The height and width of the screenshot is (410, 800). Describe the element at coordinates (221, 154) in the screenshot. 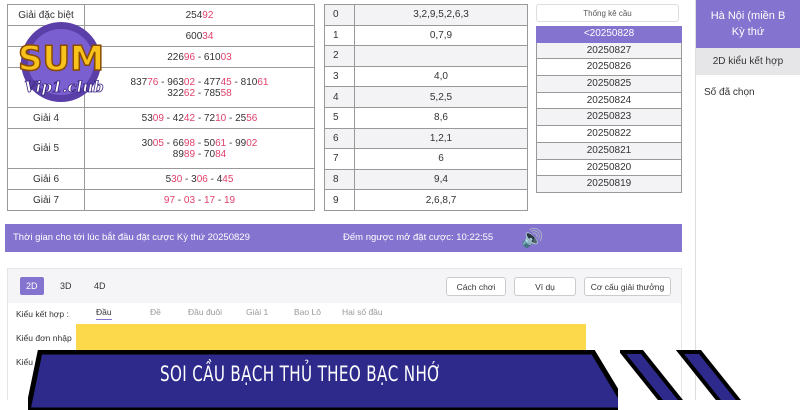

I see `prize-digit: 84` at that location.